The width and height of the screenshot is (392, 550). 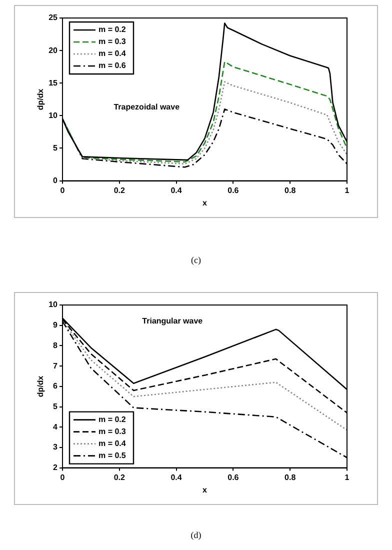 I want to click on y-tick-label: 8, so click(x=55, y=345).